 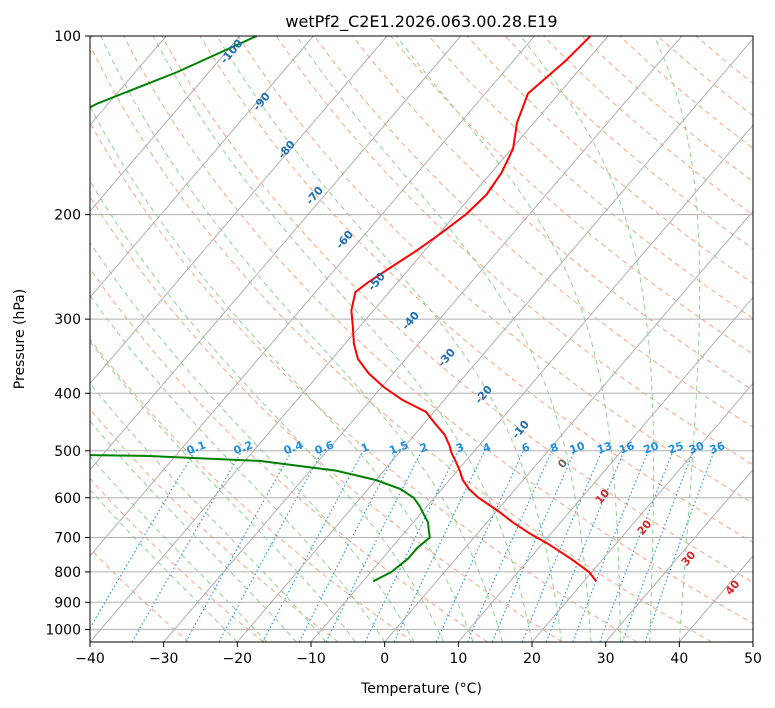 What do you see at coordinates (696, 448) in the screenshot?
I see `mixing-ratio-label: 30` at bounding box center [696, 448].